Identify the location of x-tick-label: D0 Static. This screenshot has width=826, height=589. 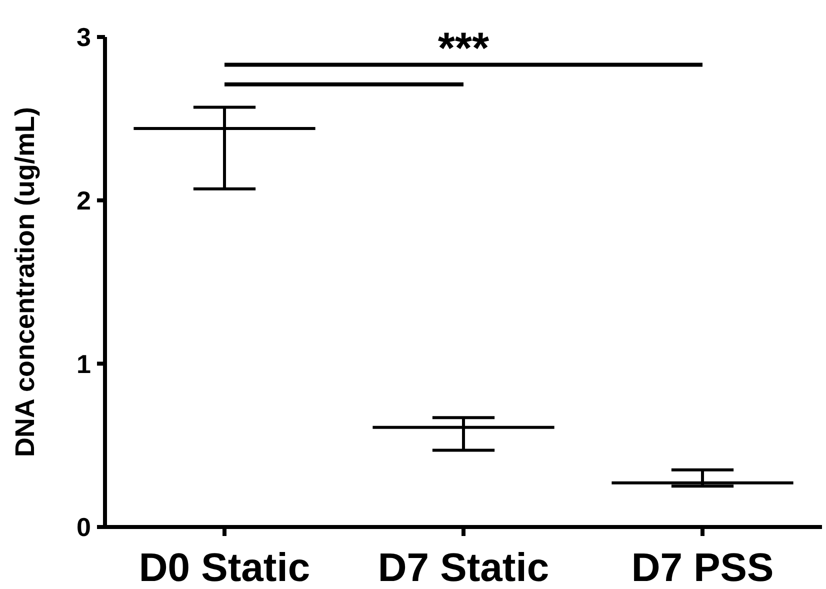
(224, 567).